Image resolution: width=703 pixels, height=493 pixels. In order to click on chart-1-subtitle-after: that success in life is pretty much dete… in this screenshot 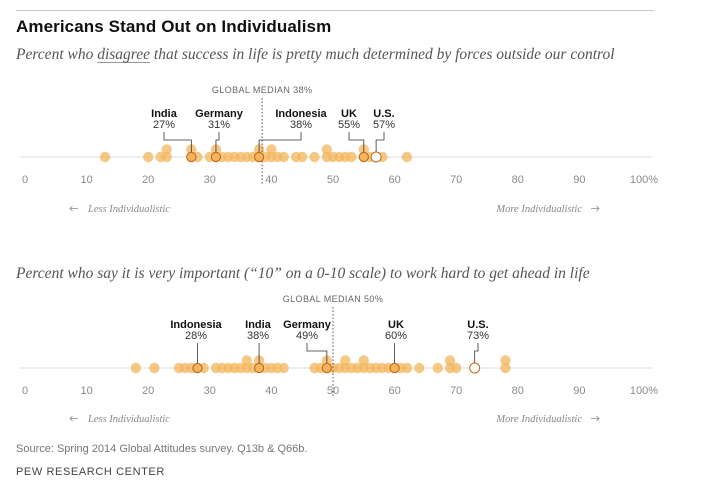, I will do `click(382, 54)`.